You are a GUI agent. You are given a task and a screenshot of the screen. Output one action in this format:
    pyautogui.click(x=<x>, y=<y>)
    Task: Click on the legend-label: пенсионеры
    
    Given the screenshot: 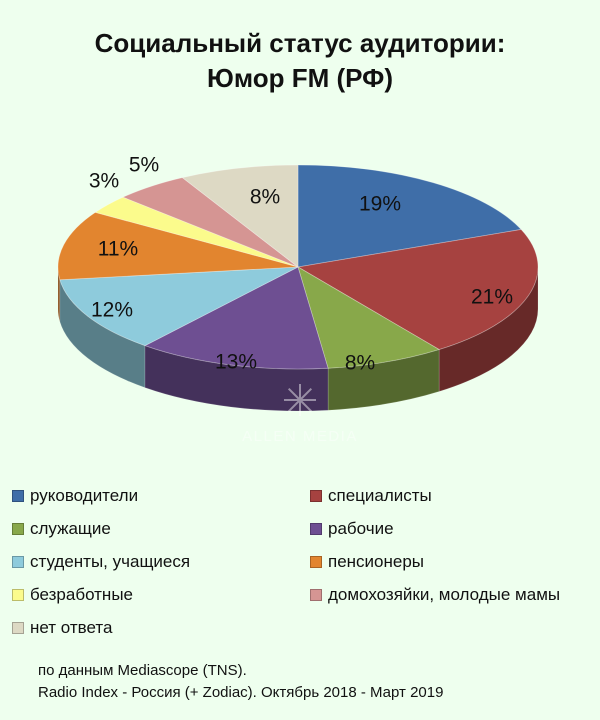 What is the action you would take?
    pyautogui.click(x=376, y=561)
    